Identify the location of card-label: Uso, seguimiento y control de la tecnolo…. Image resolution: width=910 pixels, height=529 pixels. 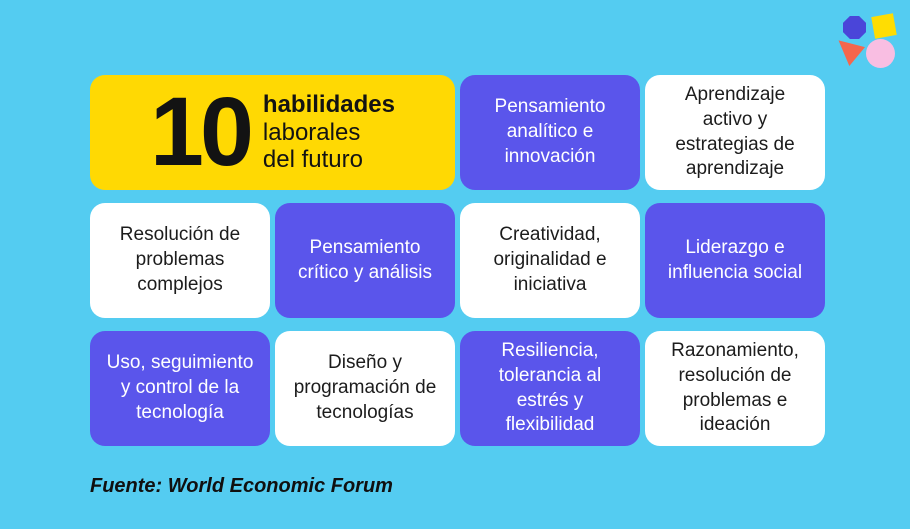
(180, 387).